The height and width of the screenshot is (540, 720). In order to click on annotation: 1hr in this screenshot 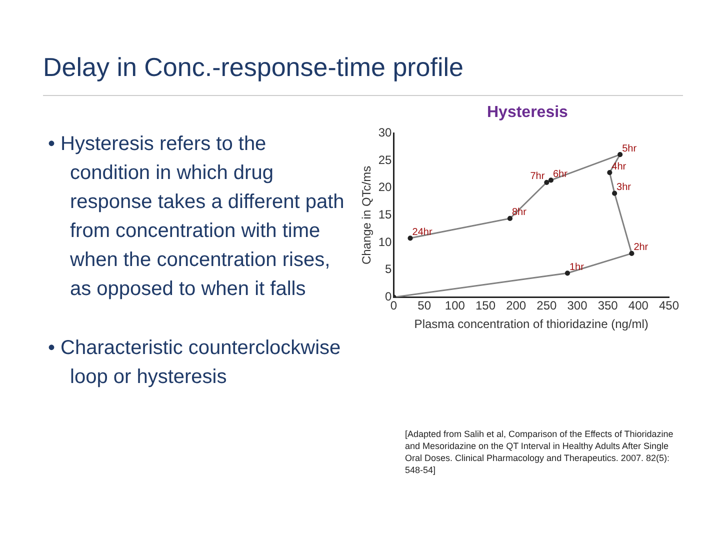, I will do `click(577, 267)`.